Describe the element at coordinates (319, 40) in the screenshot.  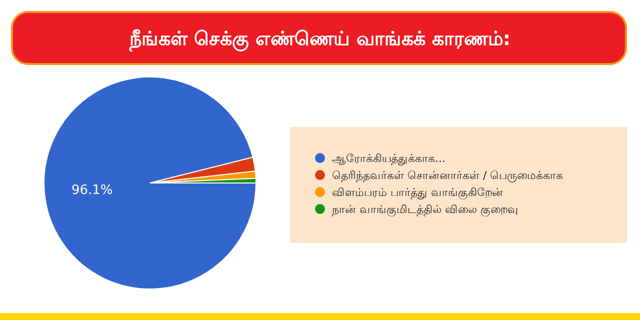
I see `chart-title: நீங்கள் செக்கு எண்ணெய் வாங்கக் காரணம்:` at that location.